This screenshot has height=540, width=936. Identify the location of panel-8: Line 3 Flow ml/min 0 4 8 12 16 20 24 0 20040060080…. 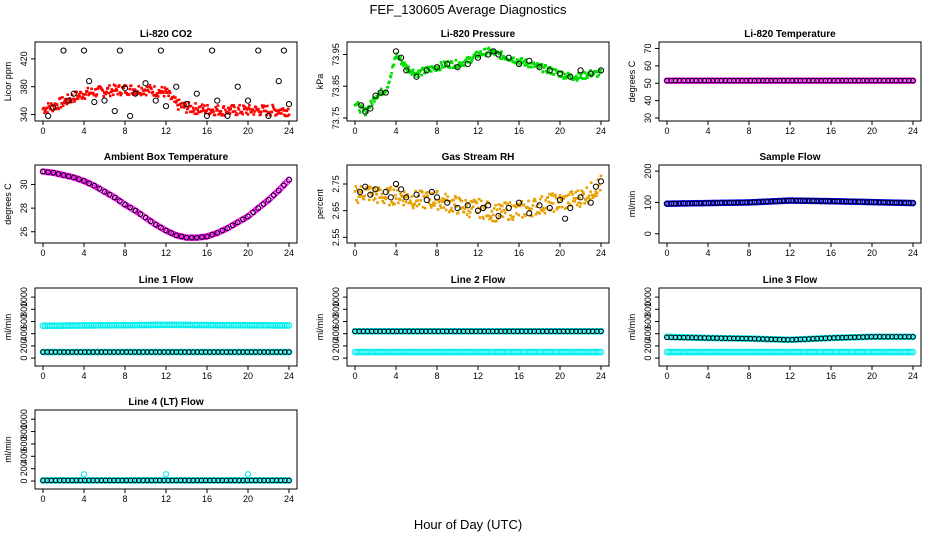
(774, 328).